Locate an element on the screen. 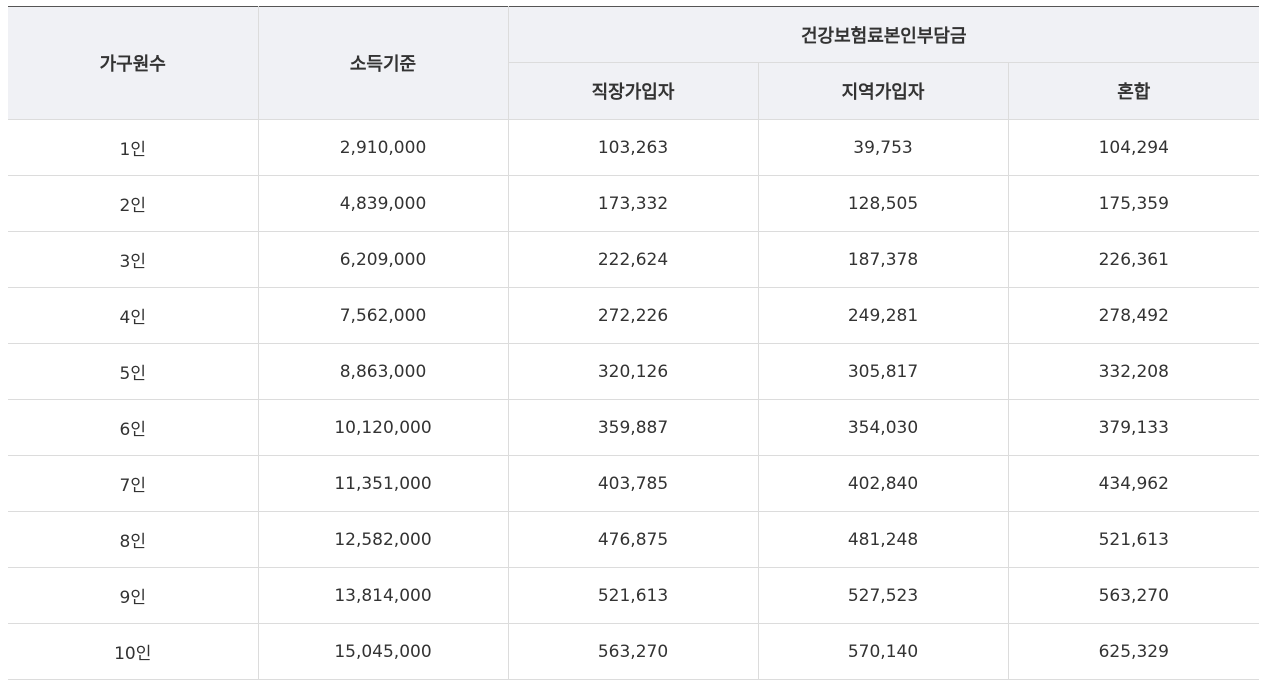  header-income: 소득기준 is located at coordinates (383, 63).